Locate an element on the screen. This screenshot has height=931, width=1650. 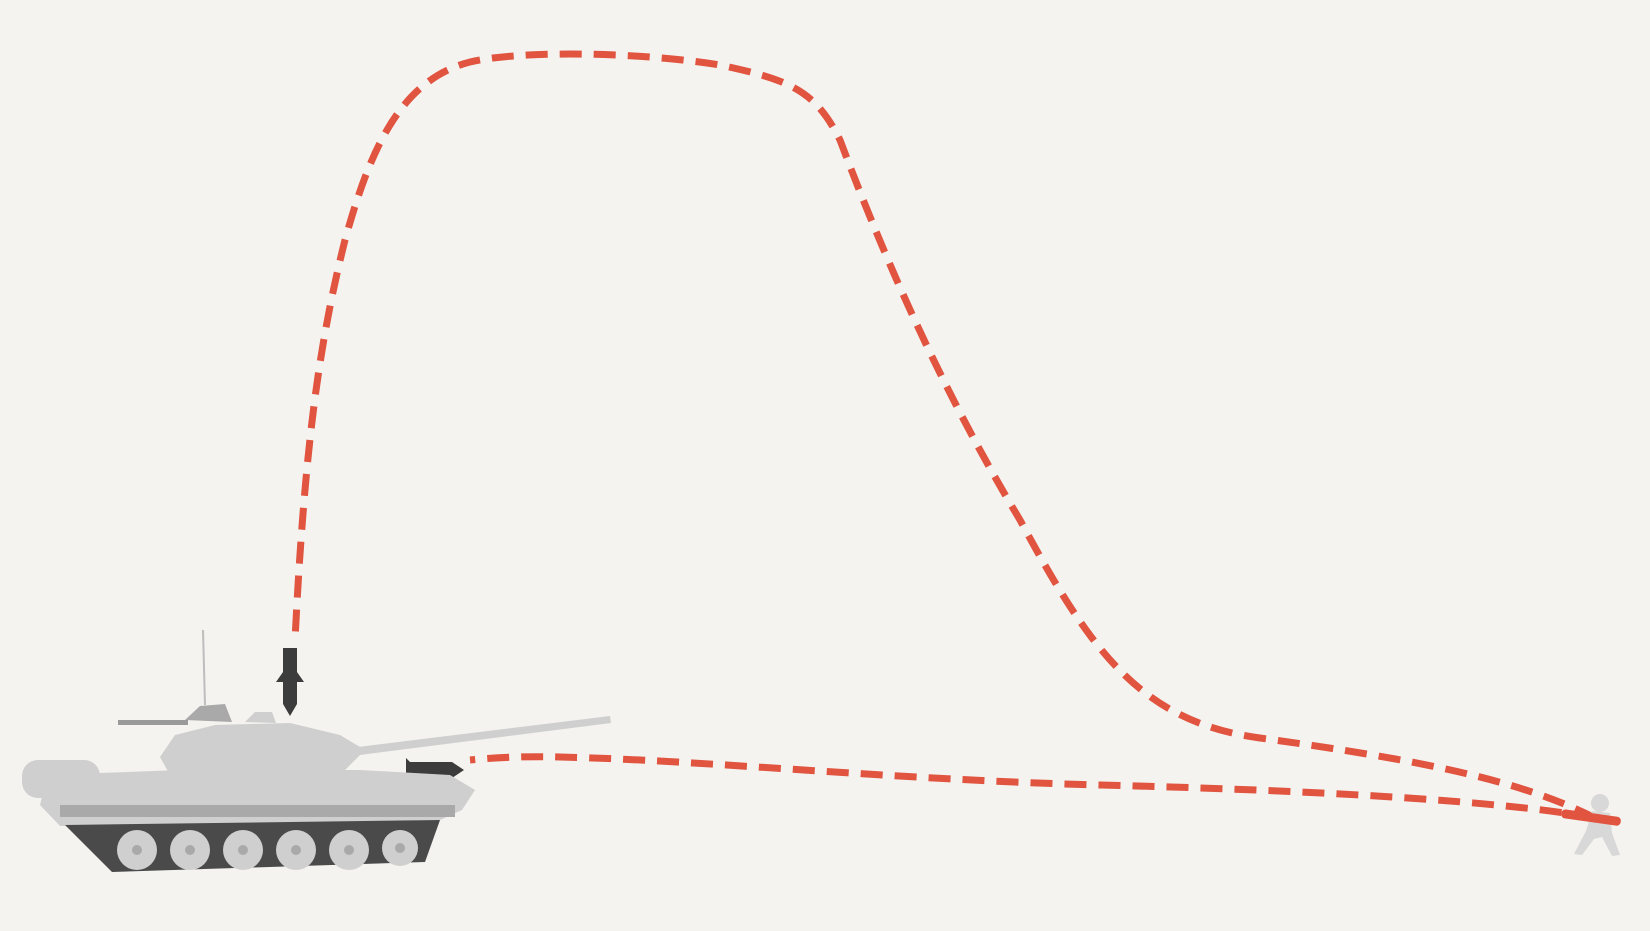
crouching-soldier-with-launcher is located at coordinates (1591, 825).